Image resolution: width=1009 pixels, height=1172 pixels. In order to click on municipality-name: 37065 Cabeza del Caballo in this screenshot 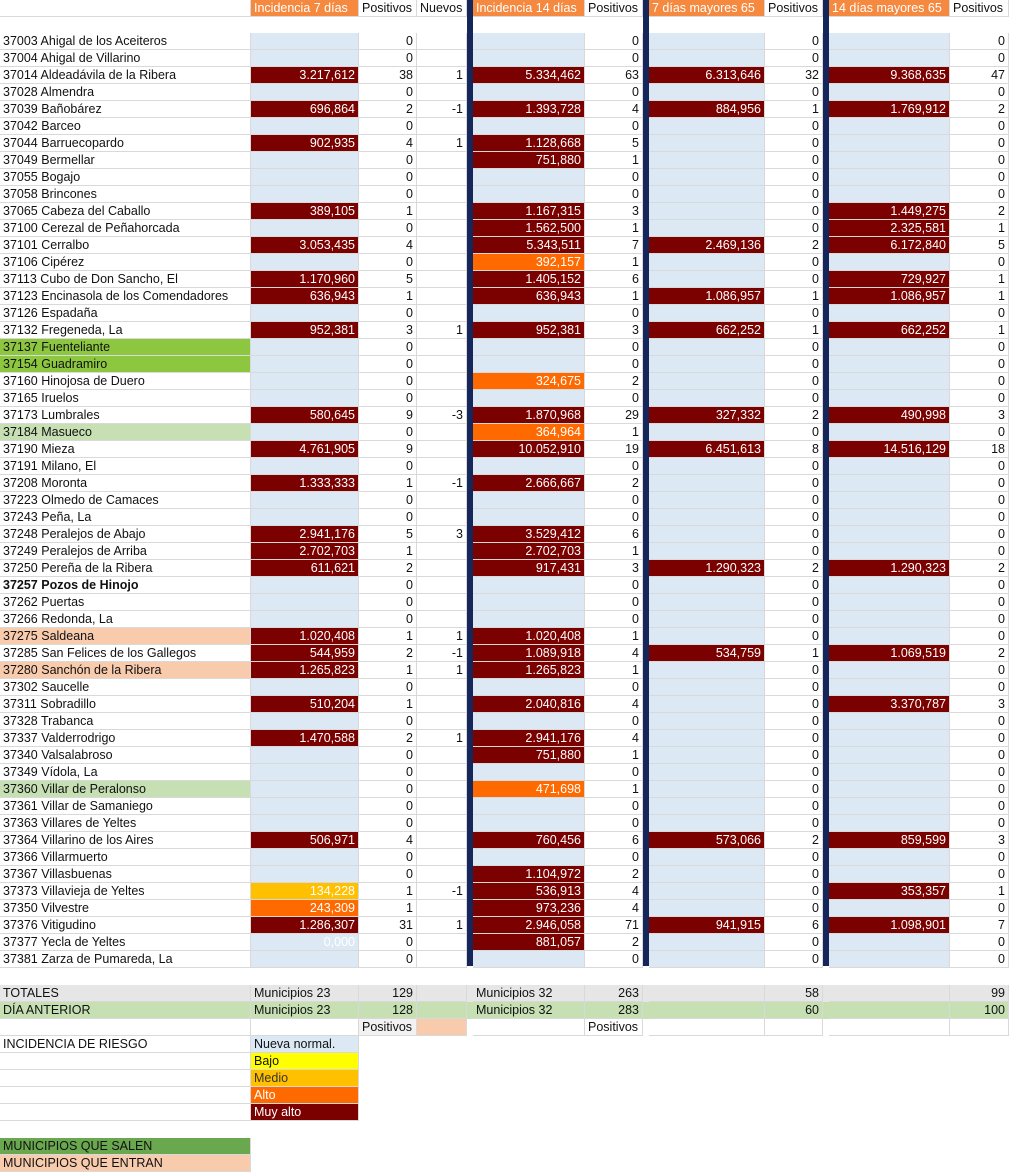, I will do `click(125, 211)`.